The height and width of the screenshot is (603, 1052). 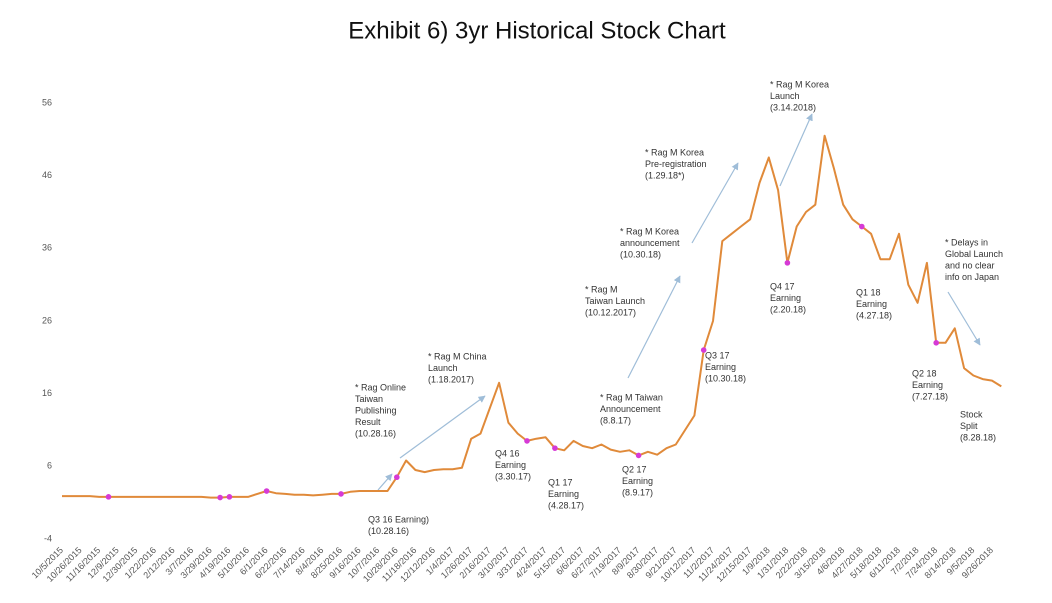 What do you see at coordinates (966, 242) in the screenshot?
I see `annotation-line: * Delays in` at bounding box center [966, 242].